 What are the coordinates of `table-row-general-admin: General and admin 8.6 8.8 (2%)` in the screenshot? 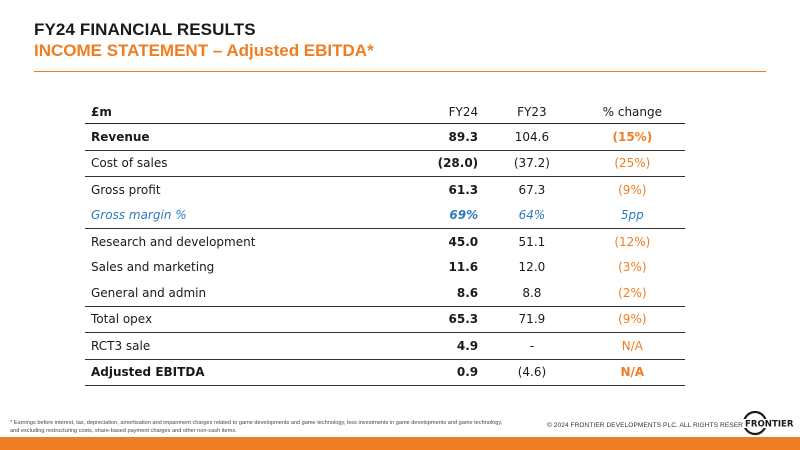 It's located at (385, 293).